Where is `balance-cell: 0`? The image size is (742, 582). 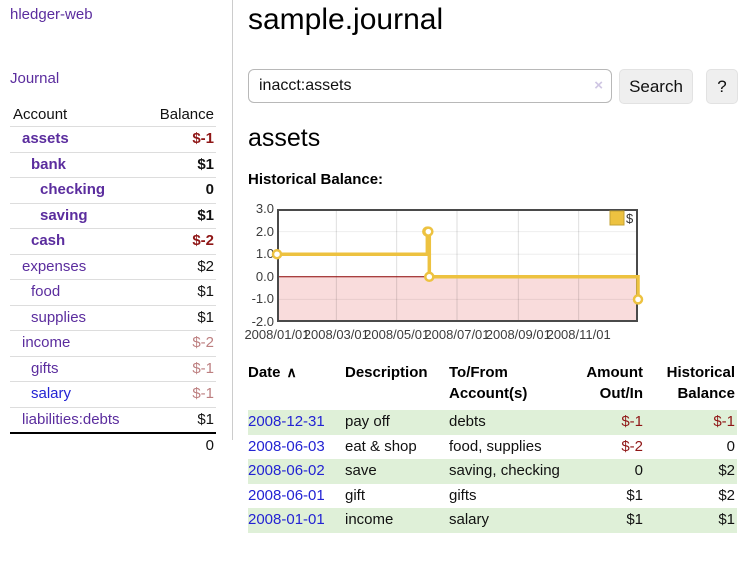
balance-cell: 0 is located at coordinates (730, 446).